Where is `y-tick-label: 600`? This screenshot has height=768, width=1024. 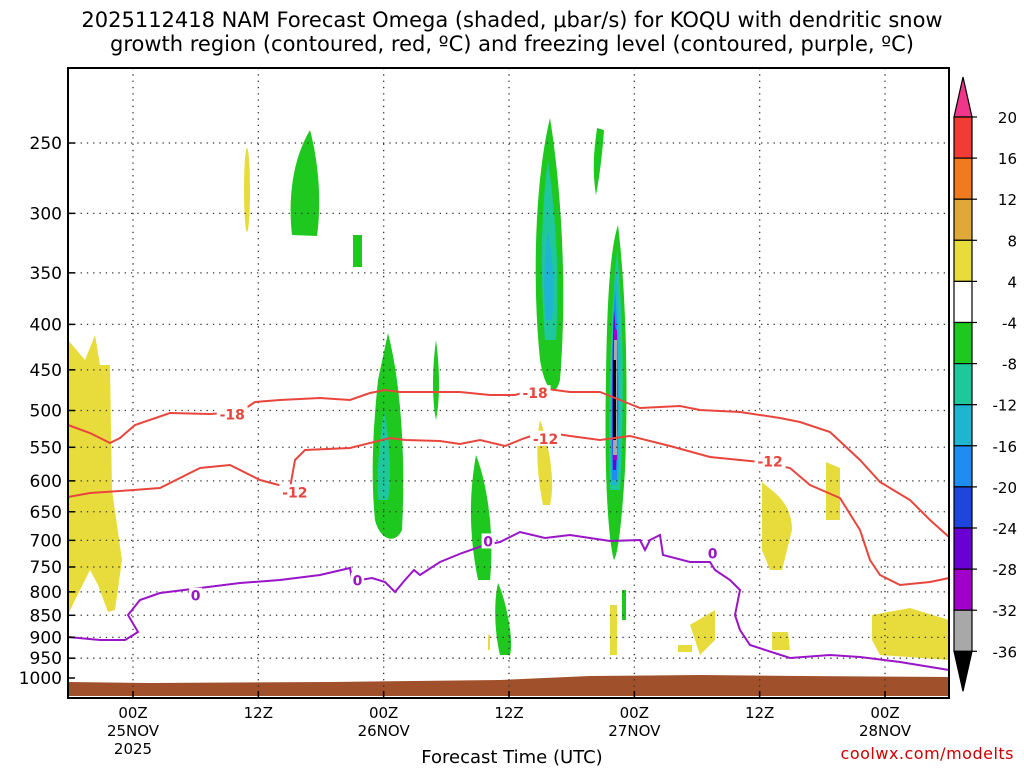 y-tick-label: 600 is located at coordinates (46, 482).